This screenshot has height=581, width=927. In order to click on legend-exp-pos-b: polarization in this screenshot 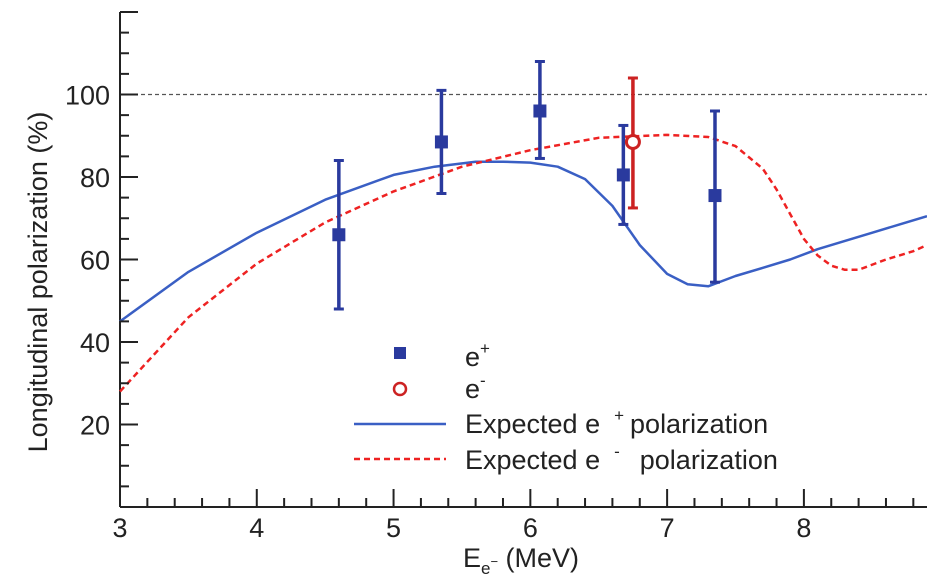, I will do `click(699, 424)`.